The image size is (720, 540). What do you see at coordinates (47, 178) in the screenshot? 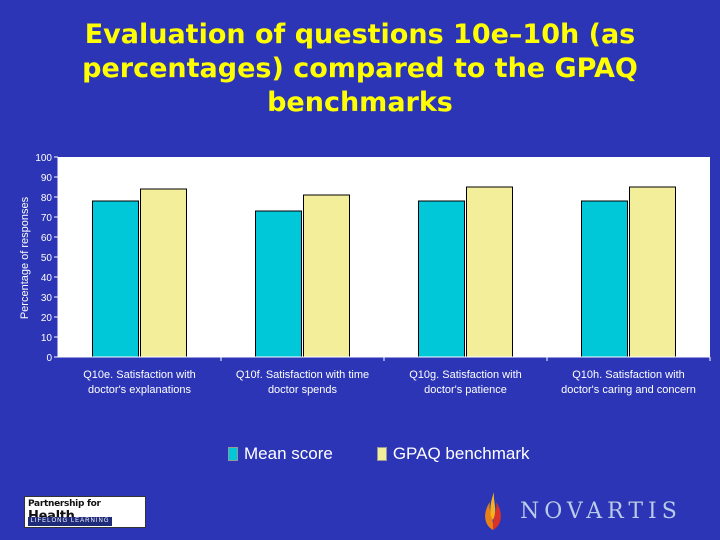
I see `y-tick-label: 90` at bounding box center [47, 178].